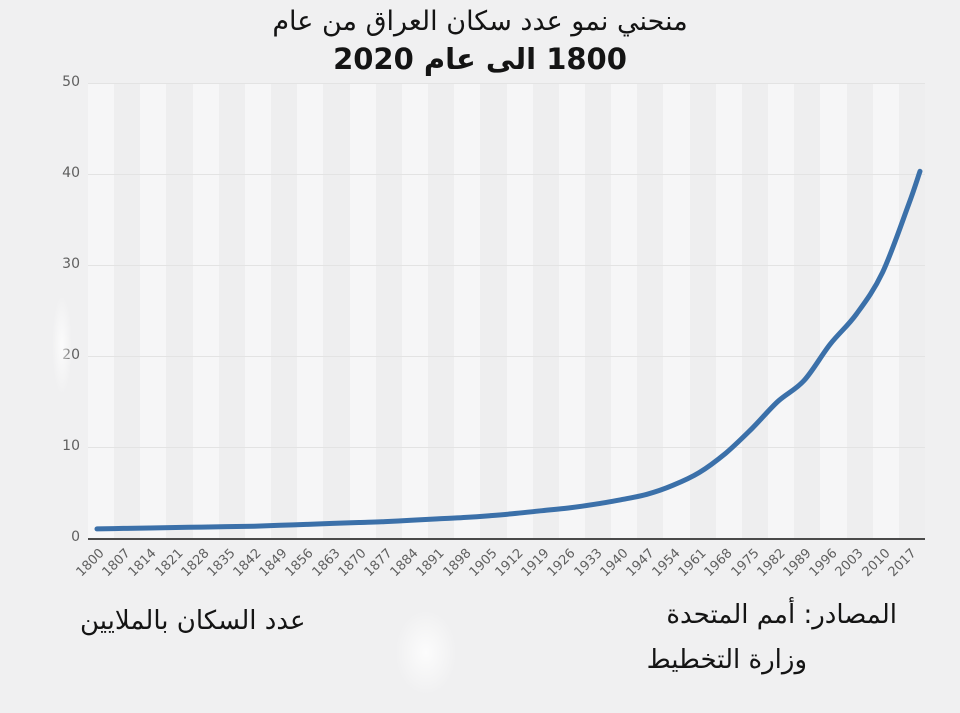 The height and width of the screenshot is (713, 960). Describe the element at coordinates (726, 660) in the screenshot. I see `sources-line2: وزارة التخطيط` at that location.